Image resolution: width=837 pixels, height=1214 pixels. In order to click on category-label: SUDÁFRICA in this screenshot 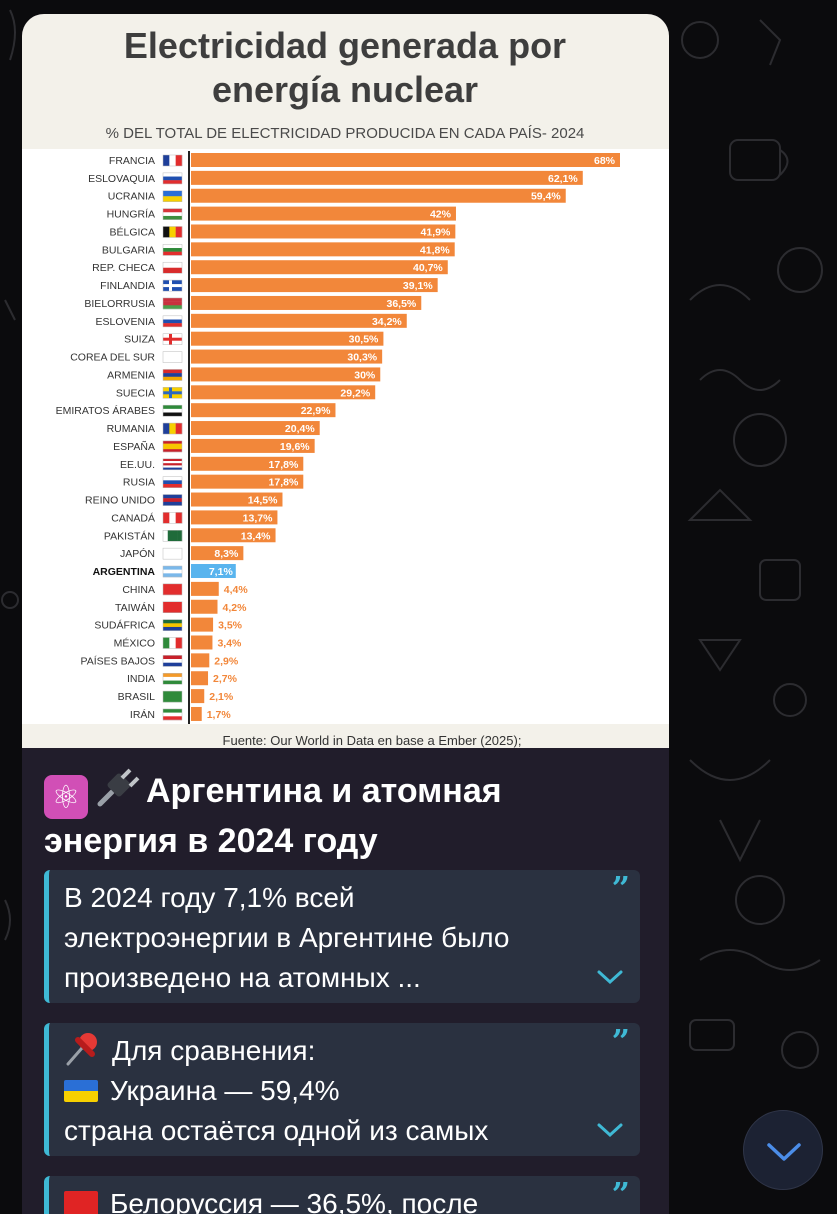, I will do `click(124, 625)`.